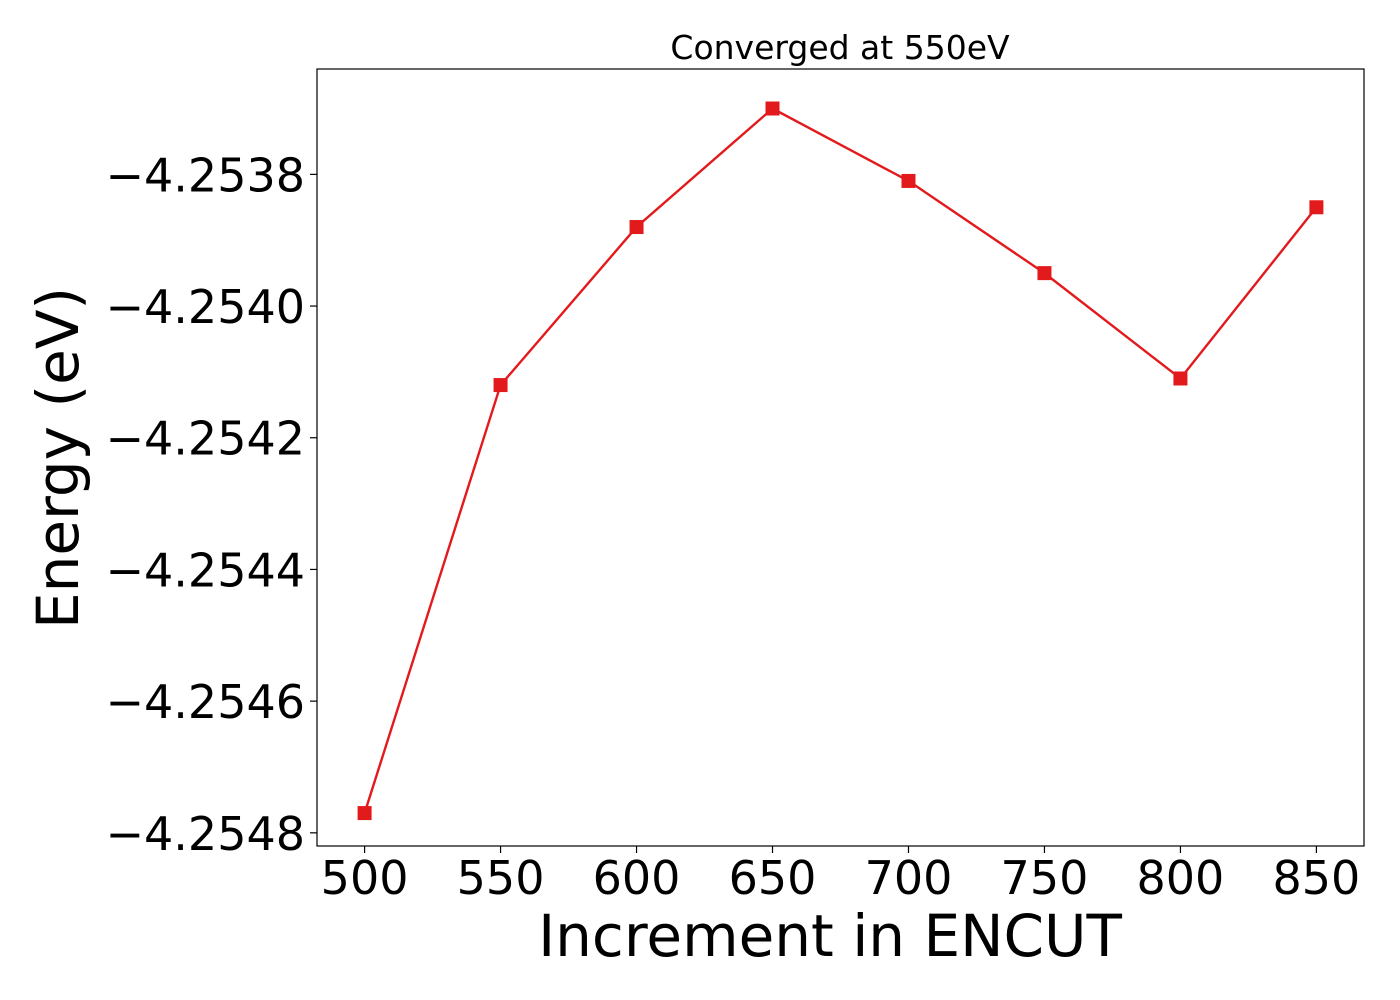  What do you see at coordinates (206, 570) in the screenshot?
I see `y-tick-label: −4.2544` at bounding box center [206, 570].